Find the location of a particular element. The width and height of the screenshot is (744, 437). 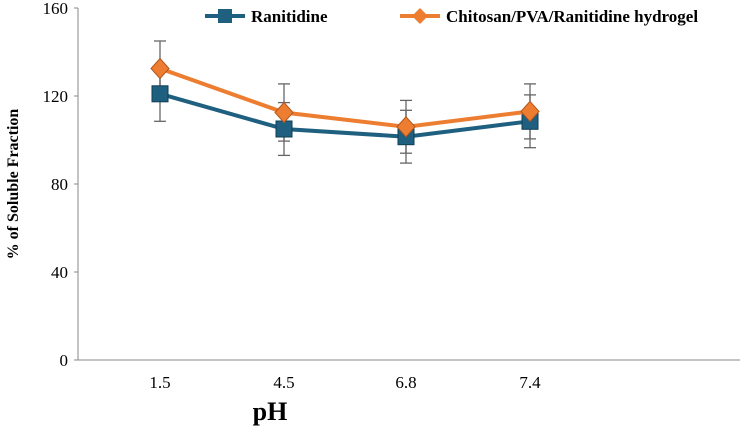

y-tick-label: 0 is located at coordinates (64, 360).